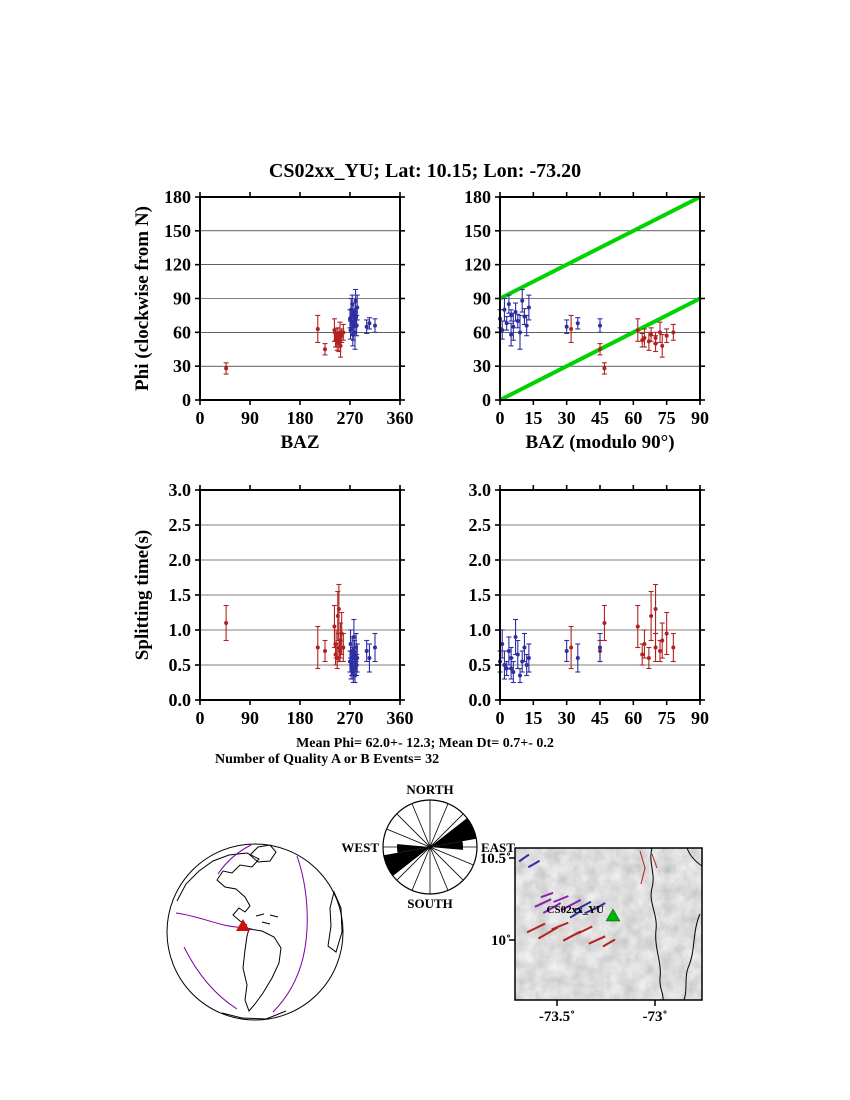 The image size is (850, 1100). Describe the element at coordinates (633, 718) in the screenshot. I see `x-tick-label: 60` at that location.